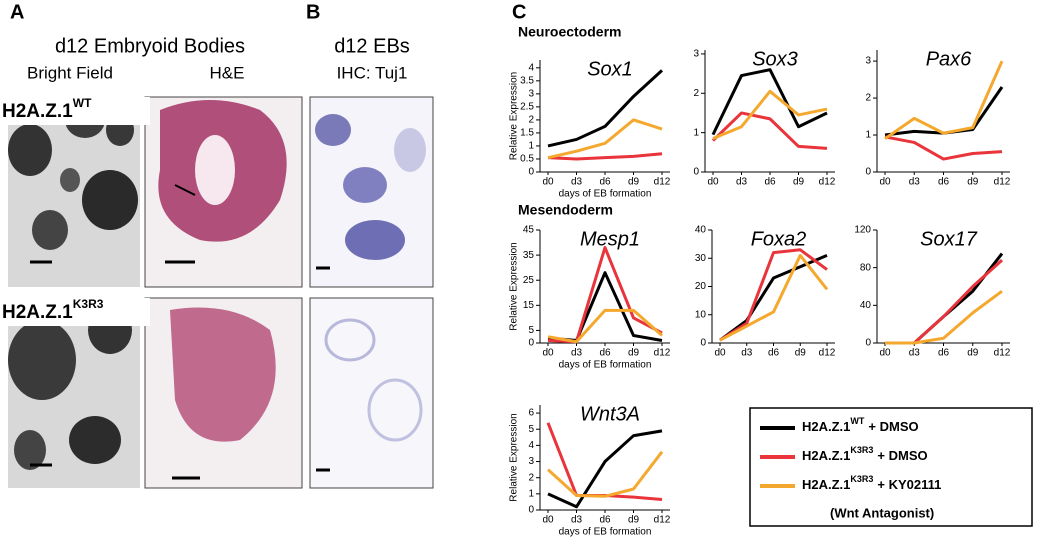 This screenshot has height=537, width=1050. I want to click on y-tick-label: 25, so click(529, 280).